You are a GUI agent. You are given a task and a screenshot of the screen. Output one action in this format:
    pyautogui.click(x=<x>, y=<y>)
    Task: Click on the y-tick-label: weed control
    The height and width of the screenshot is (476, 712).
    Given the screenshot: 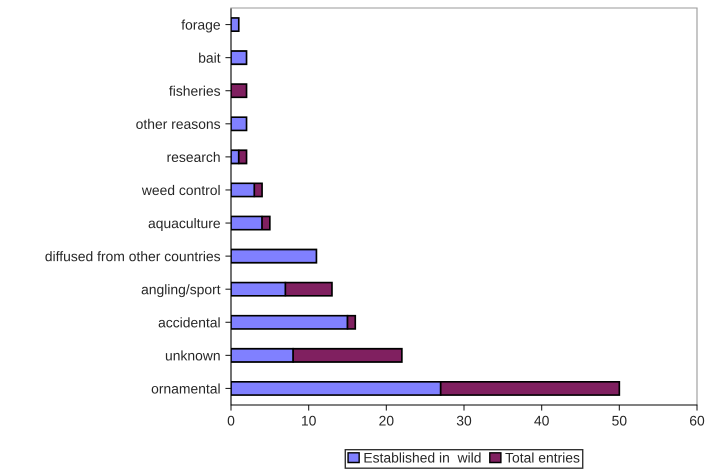 What is the action you would take?
    pyautogui.click(x=181, y=190)
    